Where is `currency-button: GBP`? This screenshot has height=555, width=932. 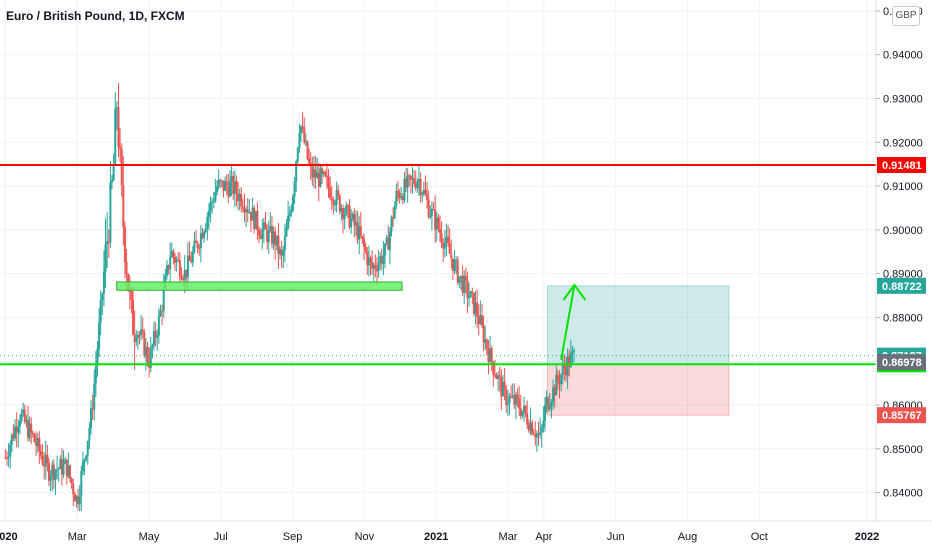
currency-button: GBP is located at coordinates (906, 16).